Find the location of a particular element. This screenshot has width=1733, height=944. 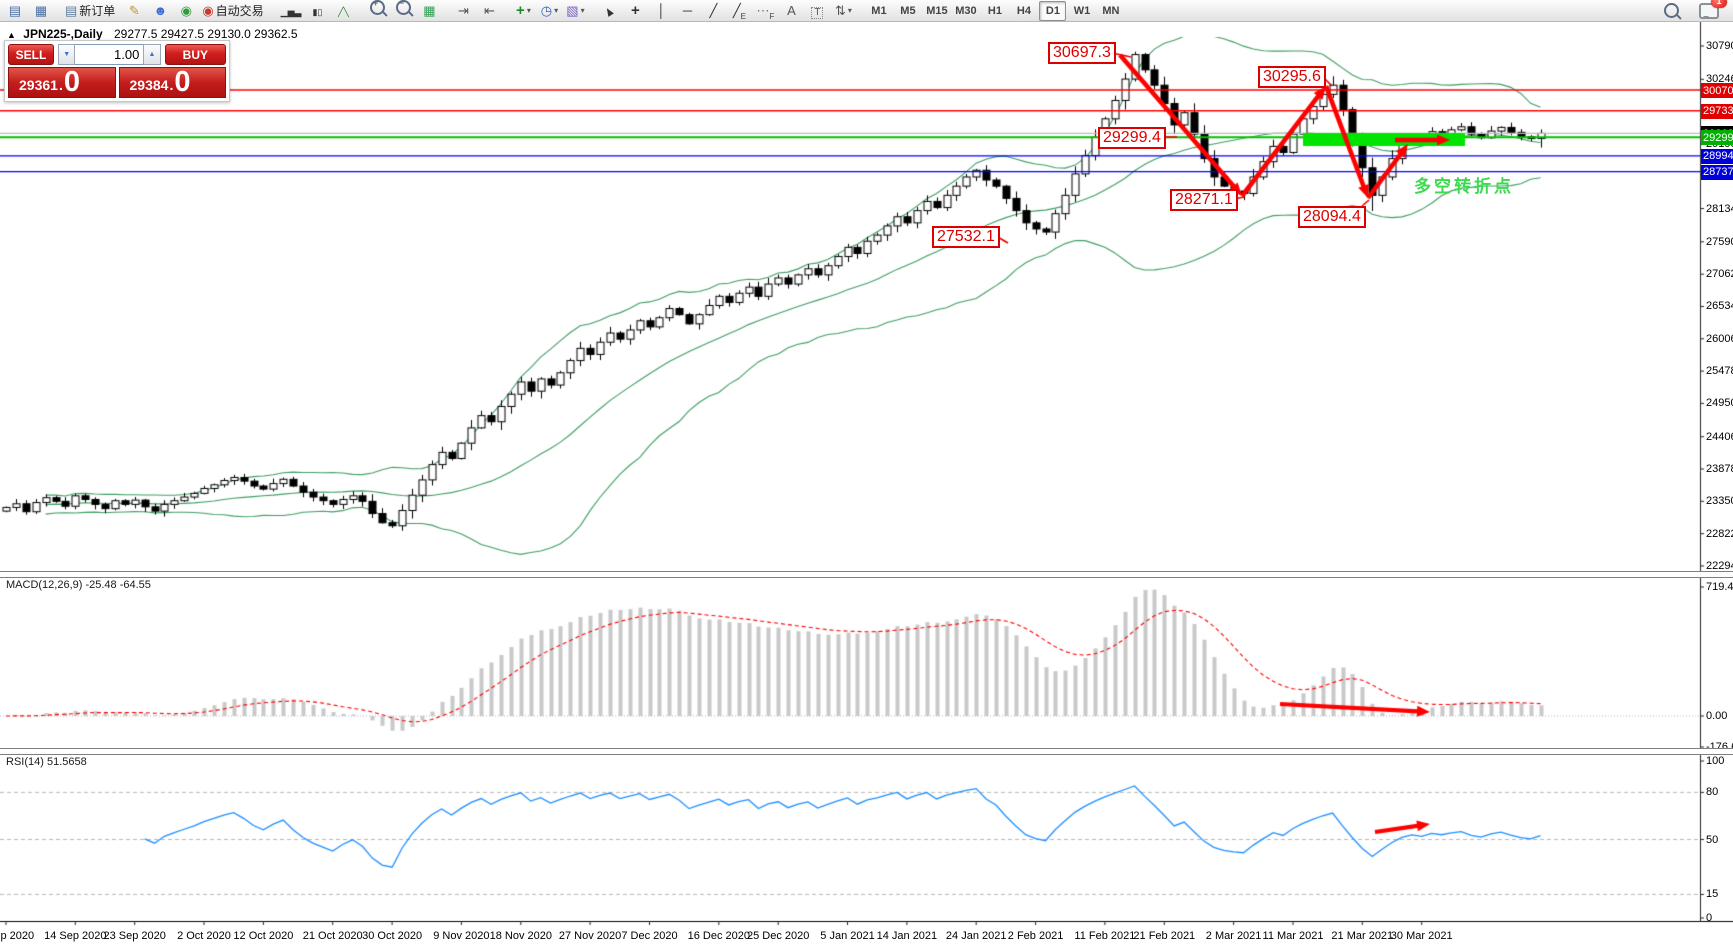

date-label: 21 Feb 2021 is located at coordinates (1164, 936).